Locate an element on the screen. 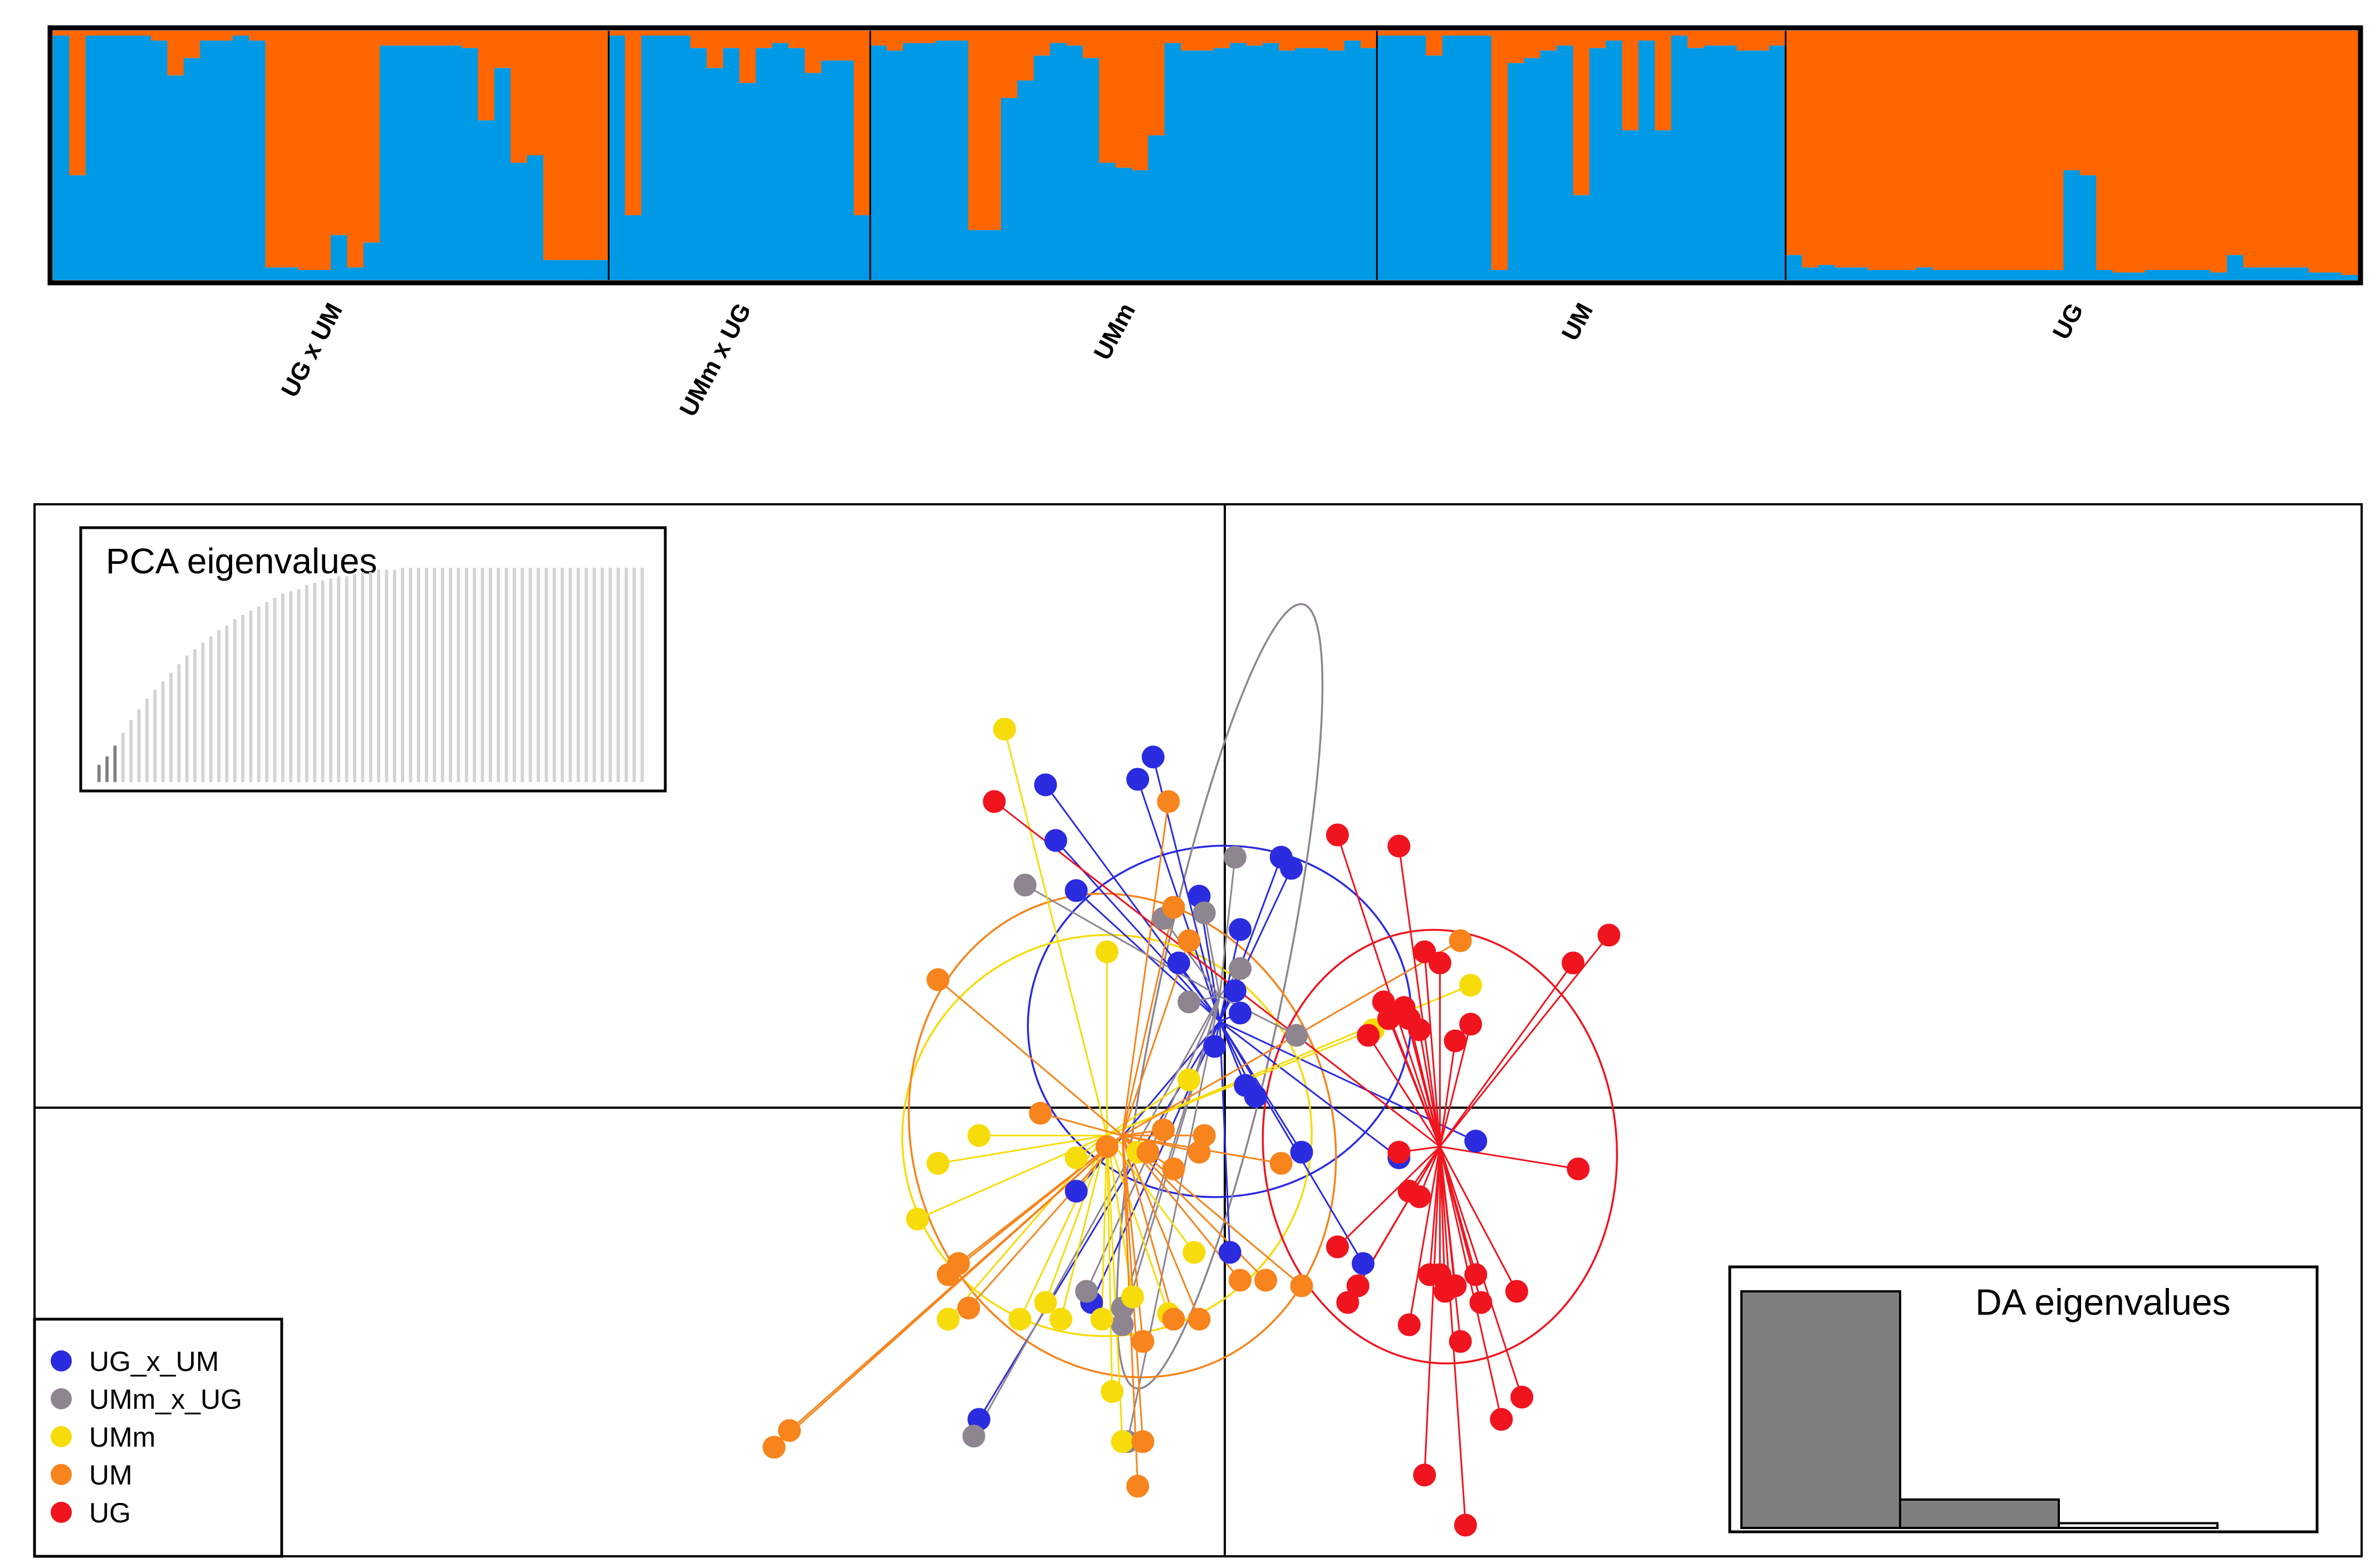 The height and width of the screenshot is (1568, 2380). ellipse-UG_x_UM is located at coordinates (1219, 1021).